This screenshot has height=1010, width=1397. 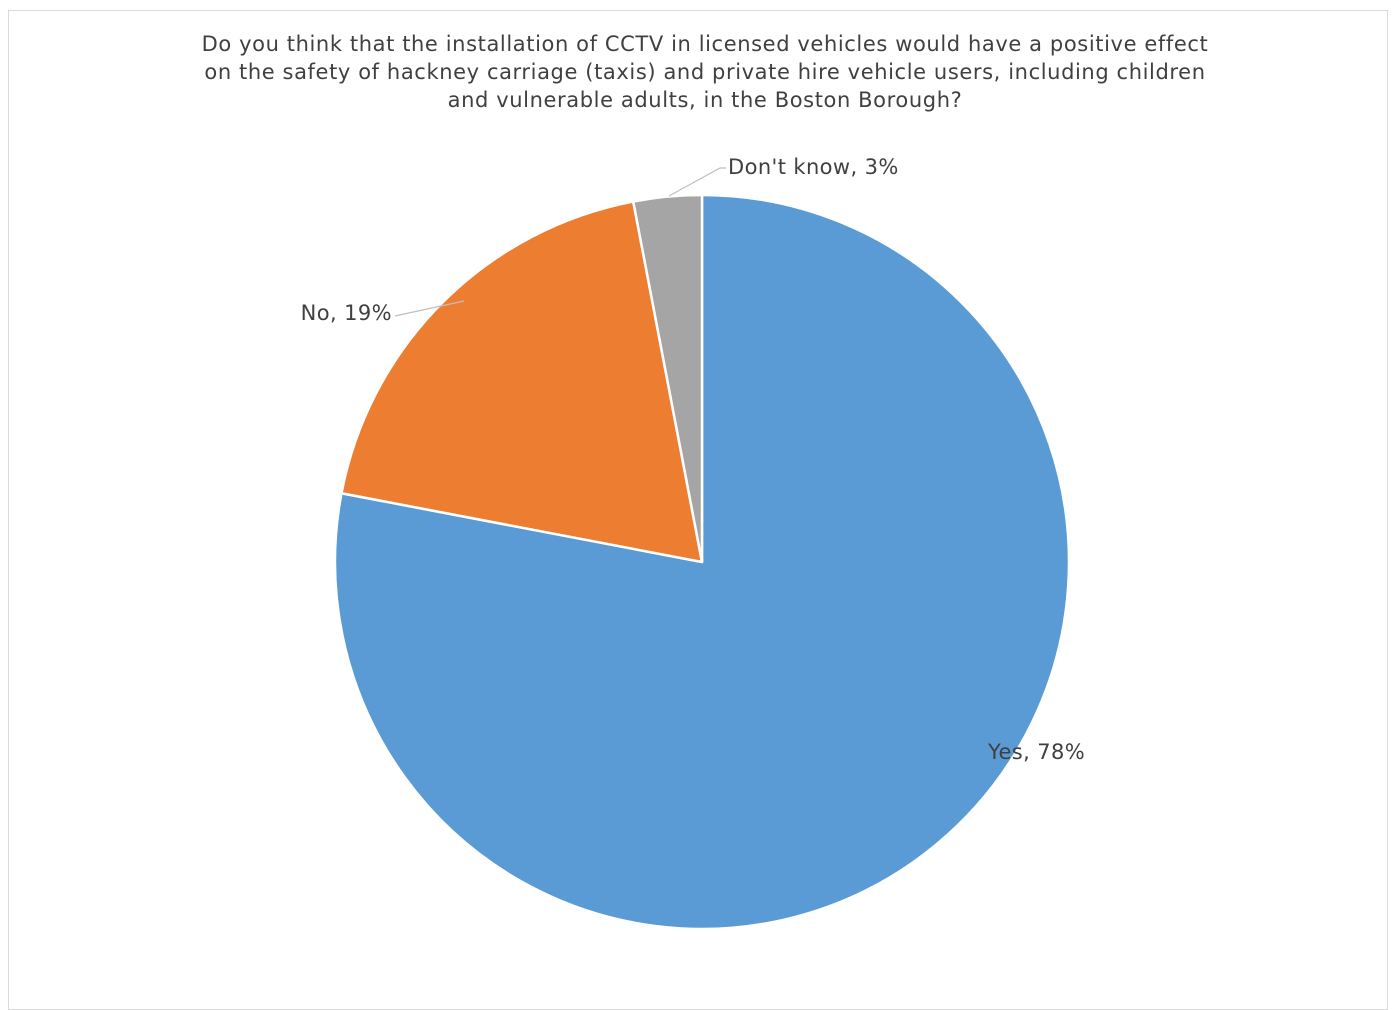 What do you see at coordinates (346, 313) in the screenshot?
I see `data-label-no: No, 19%` at bounding box center [346, 313].